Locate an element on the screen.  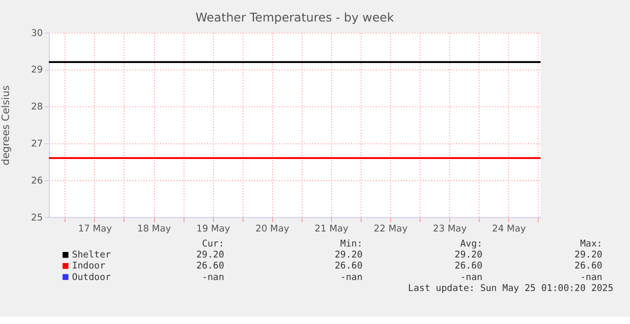
text: Avg: is located at coordinates (471, 244).